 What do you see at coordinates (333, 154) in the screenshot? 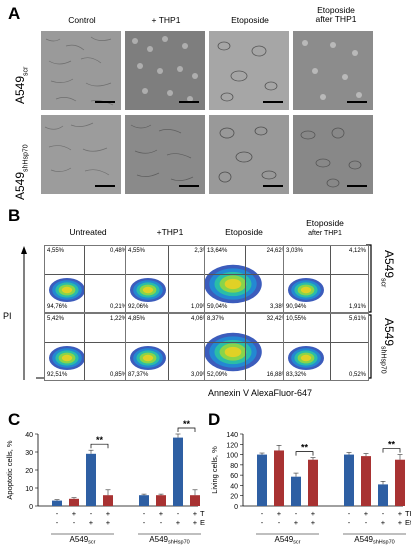
I see `micrograph-shhsp70-etoposide-after-thp1` at bounding box center [333, 154].